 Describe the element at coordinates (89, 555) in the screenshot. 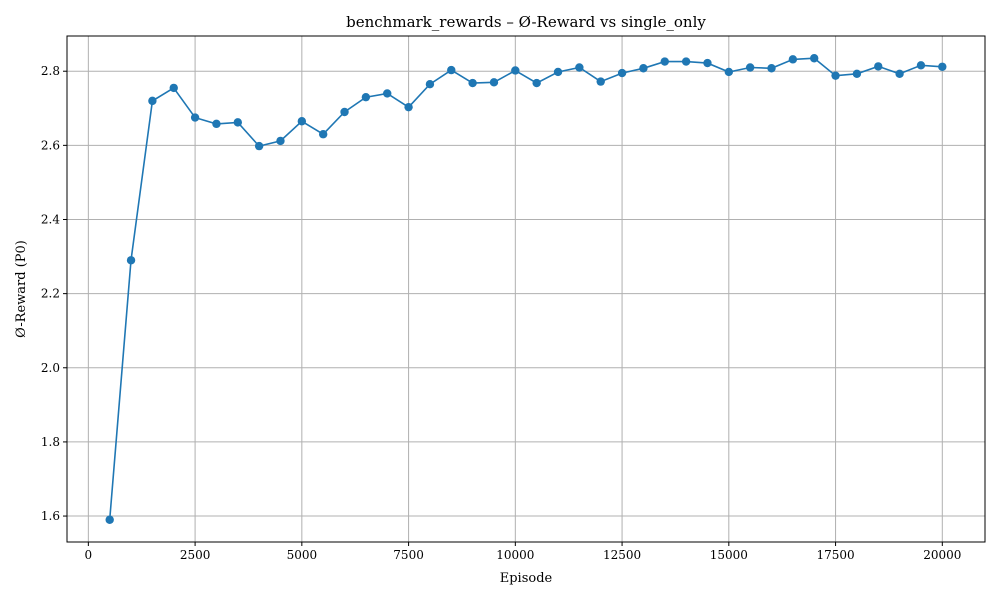

I see `x-tick-label: 0` at that location.